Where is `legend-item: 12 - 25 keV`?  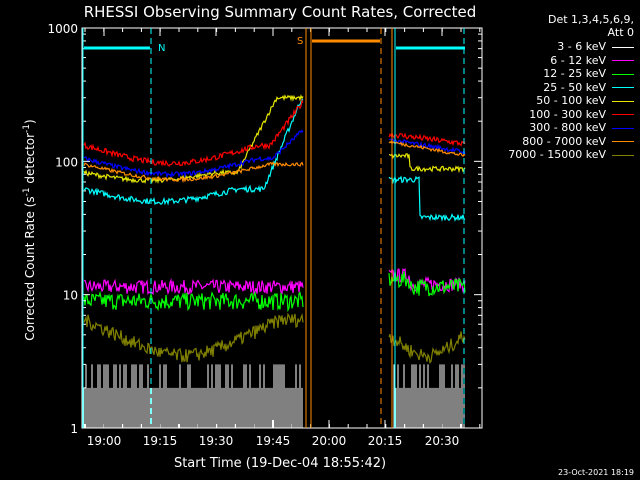 legend-item: 12 - 25 keV is located at coordinates (588, 74).